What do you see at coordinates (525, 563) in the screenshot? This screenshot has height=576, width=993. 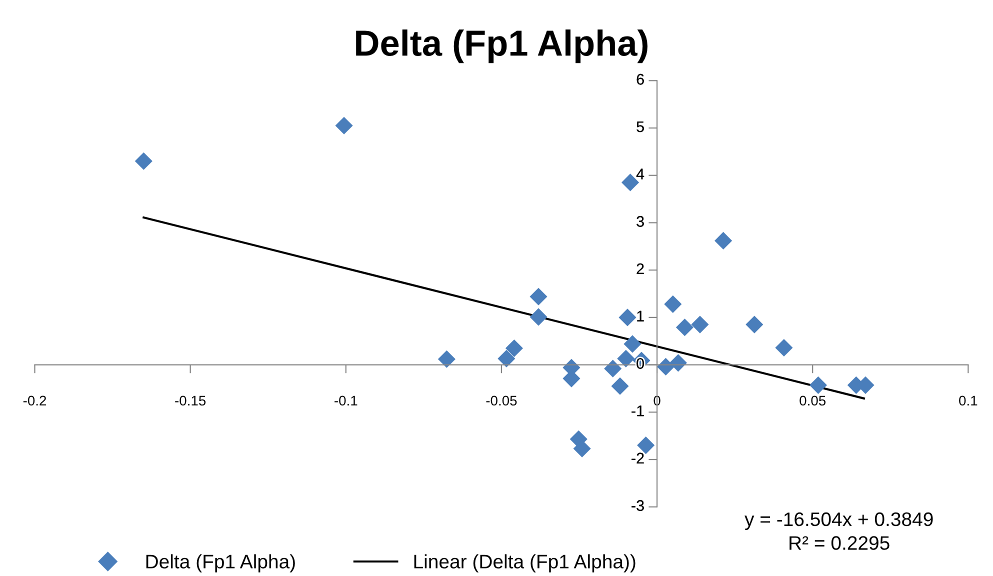 I see `legend-label: Linear (Delta (Fp1 Alpha))` at bounding box center [525, 563].